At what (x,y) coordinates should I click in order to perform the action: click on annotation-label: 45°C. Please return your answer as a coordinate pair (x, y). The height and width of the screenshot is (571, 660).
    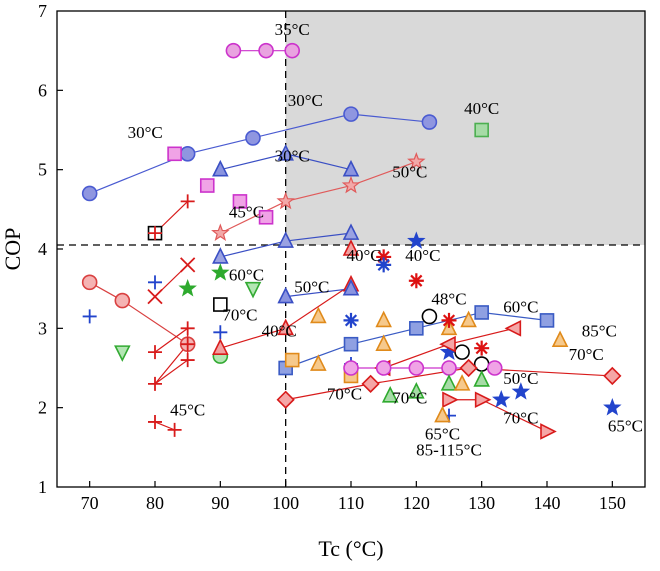
    Looking at the image, I should click on (246, 211).